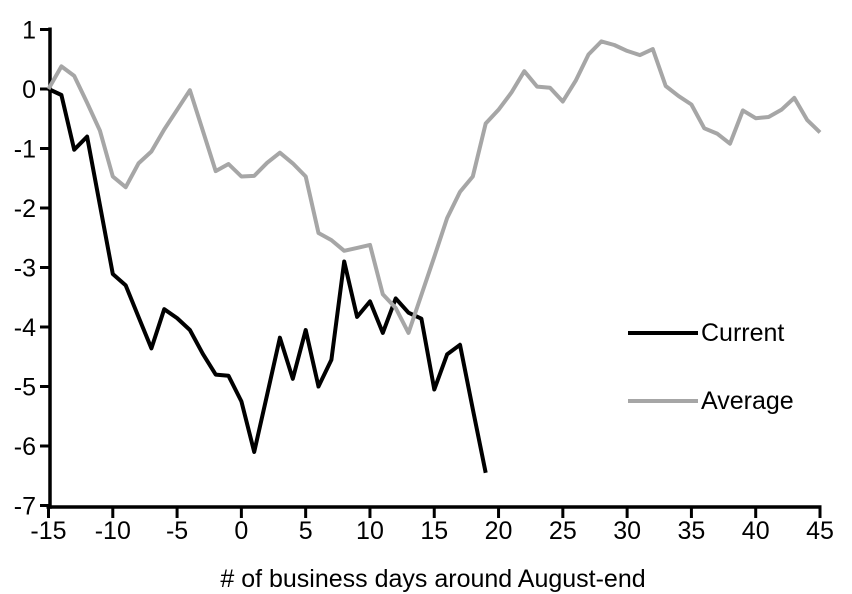 This screenshot has width=852, height=594. I want to click on y-axis-tick-label: -1, so click(25, 150).